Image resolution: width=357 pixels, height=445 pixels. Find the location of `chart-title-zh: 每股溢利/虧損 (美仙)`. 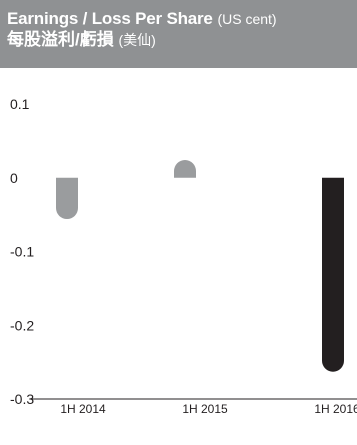

chart-title-zh: 每股溢利/虧損 (美仙) is located at coordinates (81, 40).